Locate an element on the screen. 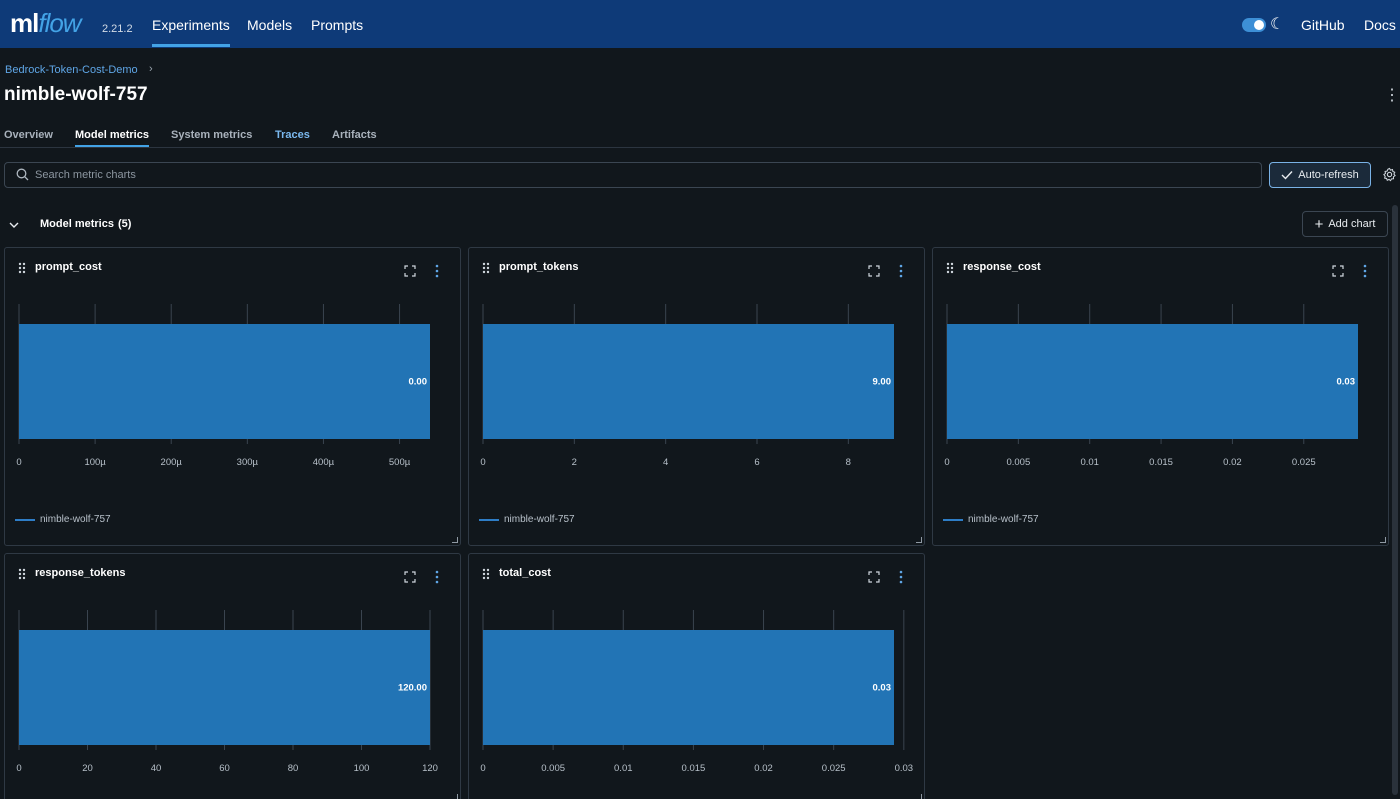 The height and width of the screenshot is (799, 1400). x-tick-label: 300µ is located at coordinates (248, 462).